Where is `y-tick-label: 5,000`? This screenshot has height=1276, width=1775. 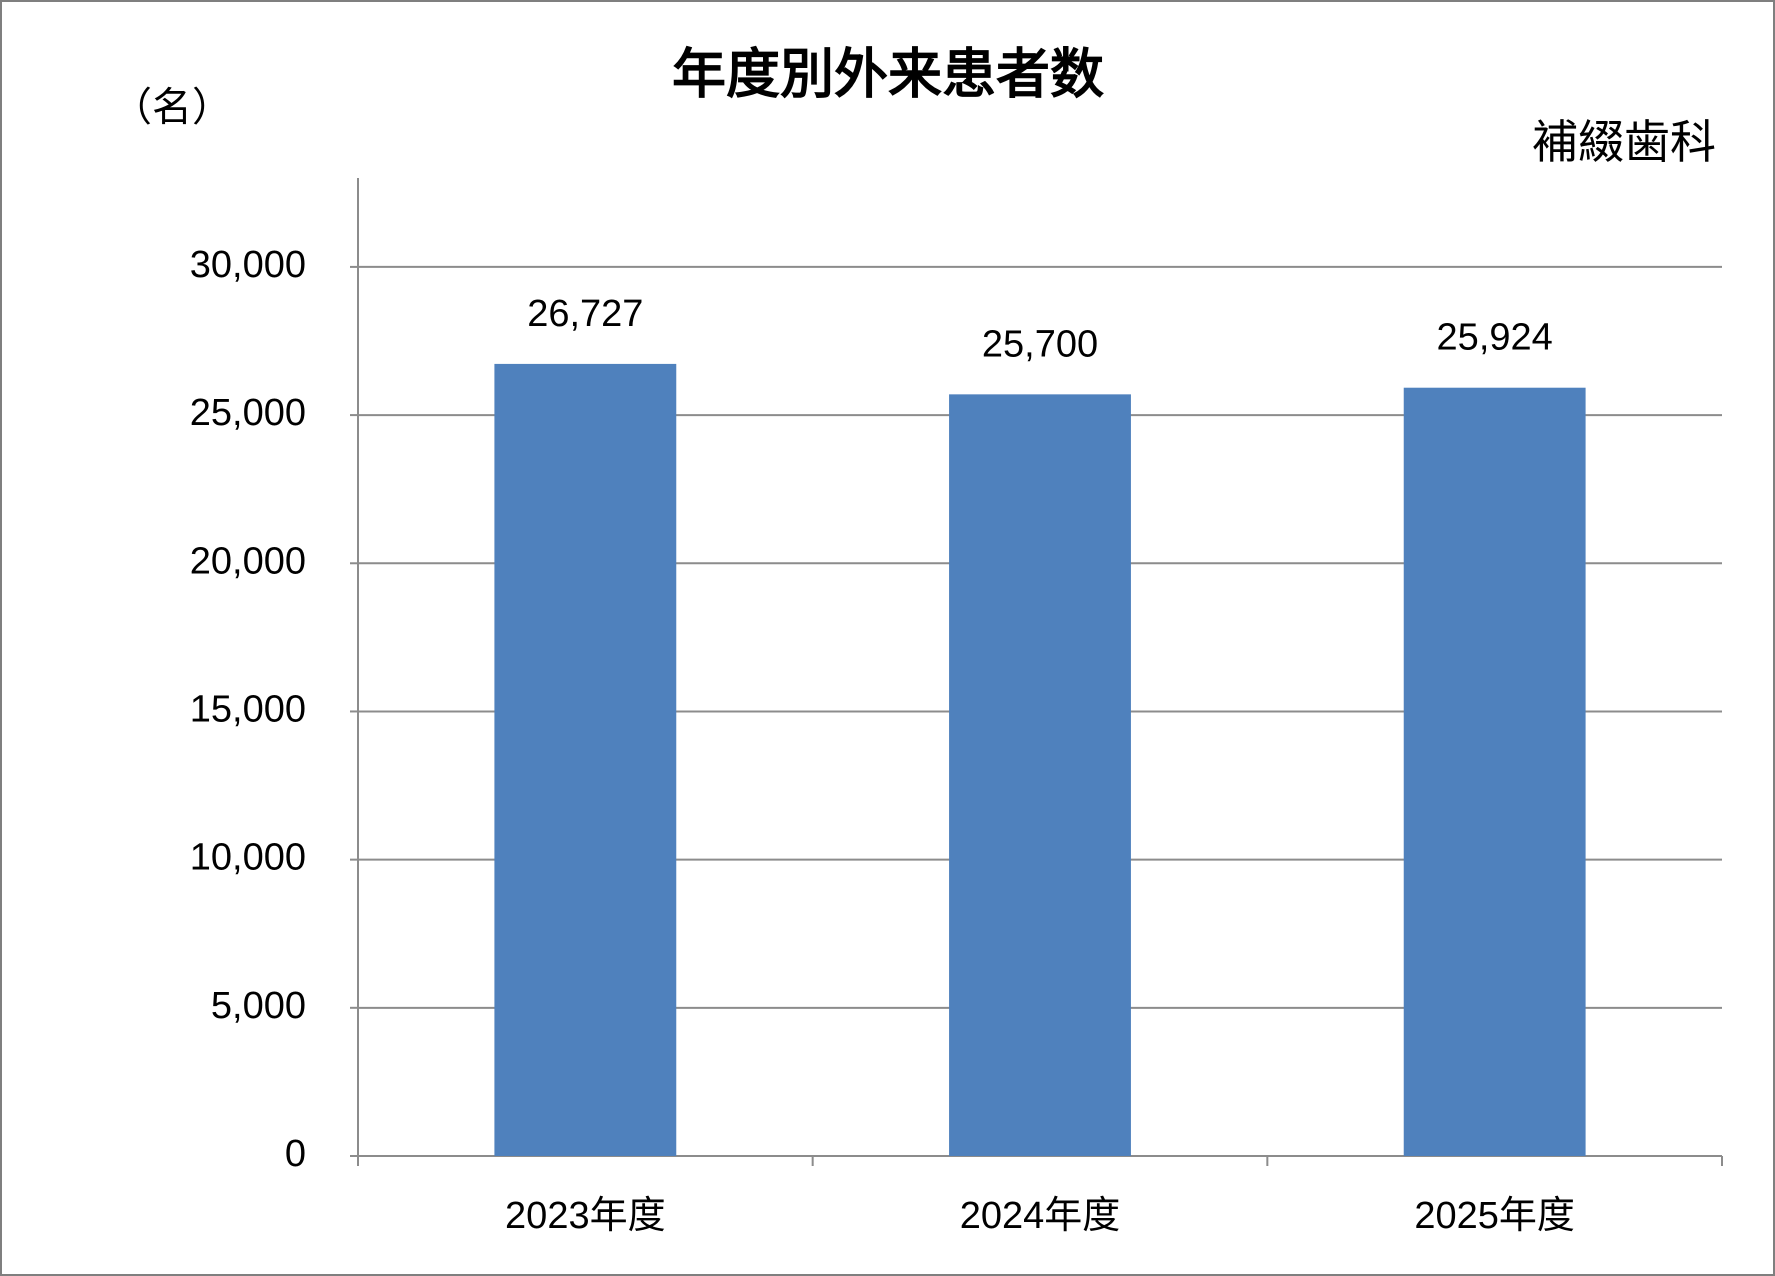
y-tick-label: 5,000 is located at coordinates (258, 1006).